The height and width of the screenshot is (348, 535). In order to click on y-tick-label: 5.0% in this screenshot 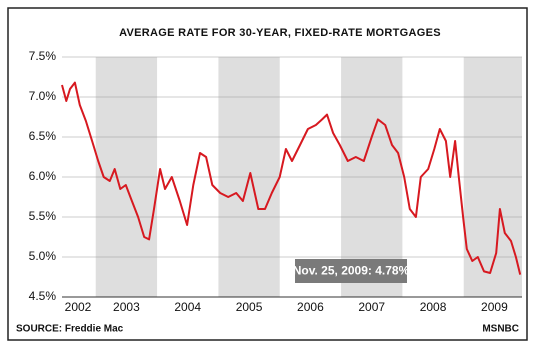, I will do `click(43, 256)`.